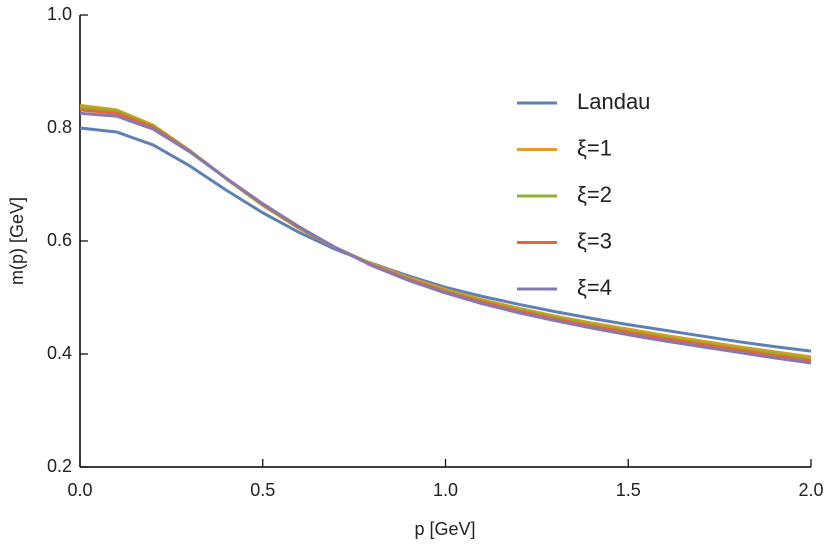 This screenshot has width=830, height=553. Describe the element at coordinates (594, 194) in the screenshot. I see `legend-label: ξ=2` at that location.